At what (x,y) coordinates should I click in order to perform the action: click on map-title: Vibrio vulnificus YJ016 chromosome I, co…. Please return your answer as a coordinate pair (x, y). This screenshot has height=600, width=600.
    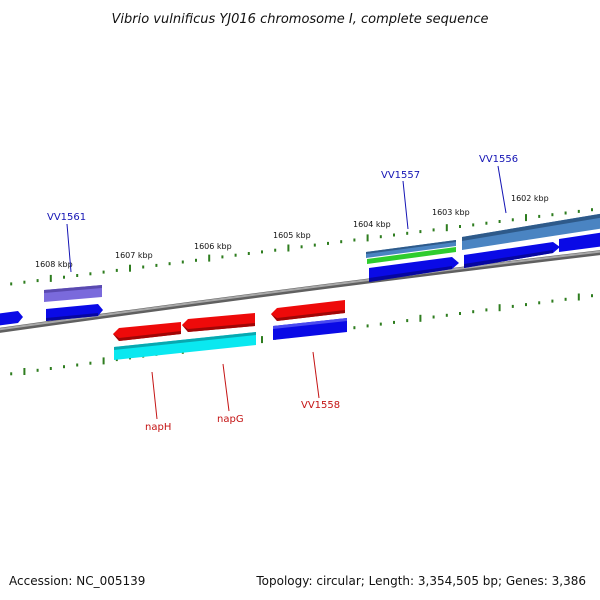
    Looking at the image, I should click on (299, 19).